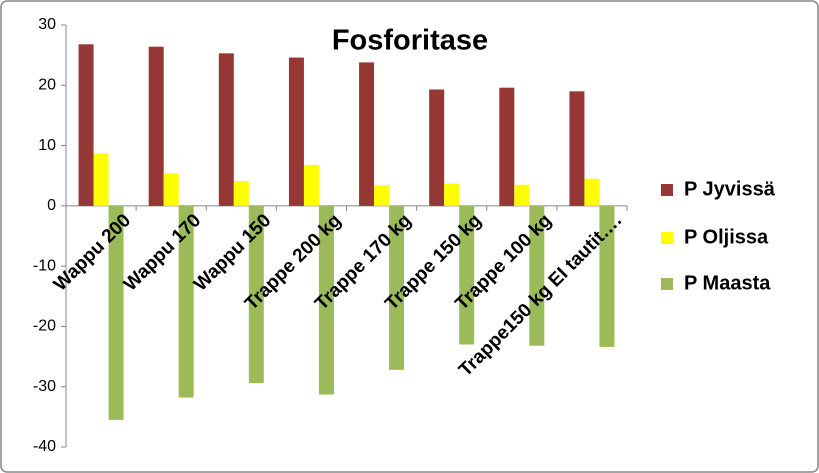 The height and width of the screenshot is (473, 819). Describe the element at coordinates (410, 41) in the screenshot. I see `chart-title: Fosforitase` at that location.